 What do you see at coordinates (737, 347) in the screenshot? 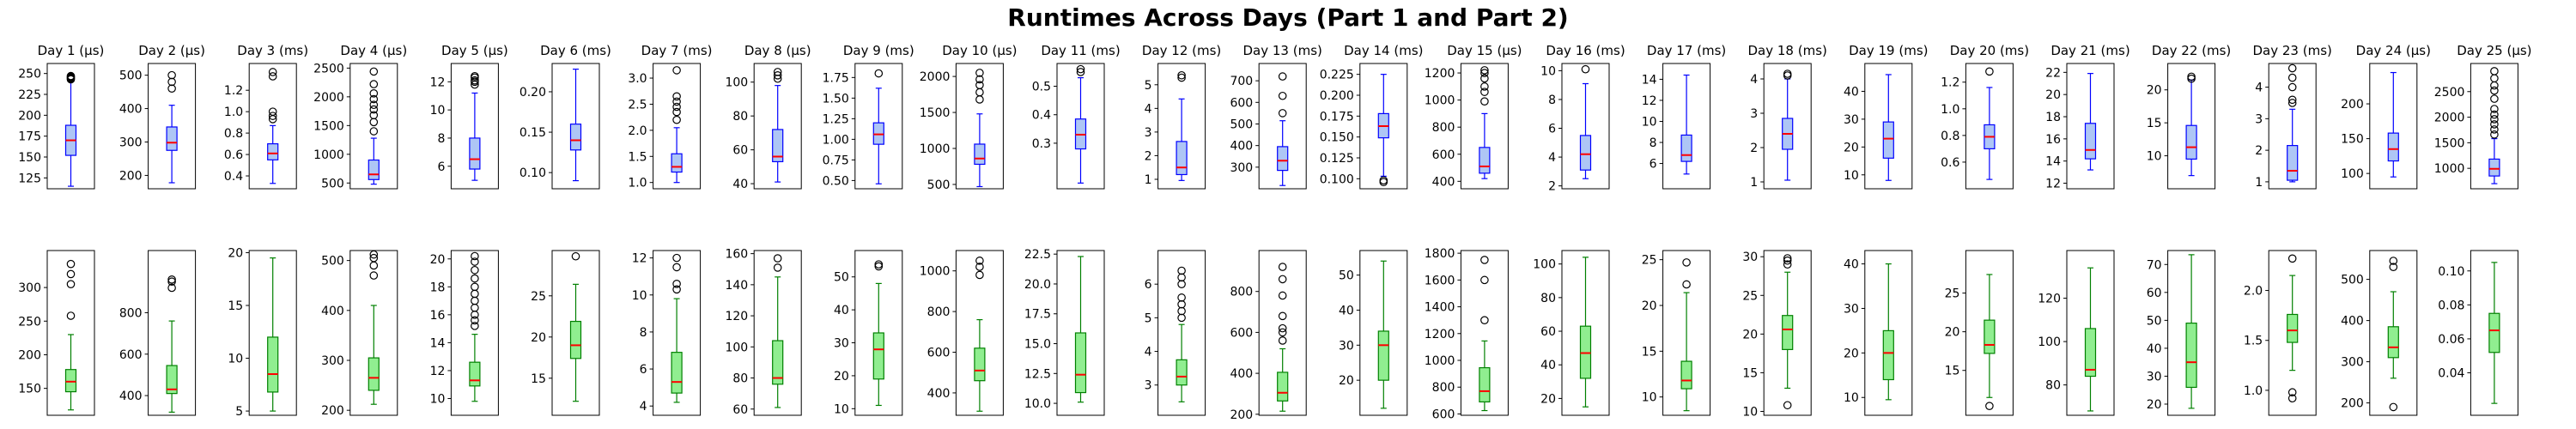
I see `y-tick-label: 100` at bounding box center [737, 347].